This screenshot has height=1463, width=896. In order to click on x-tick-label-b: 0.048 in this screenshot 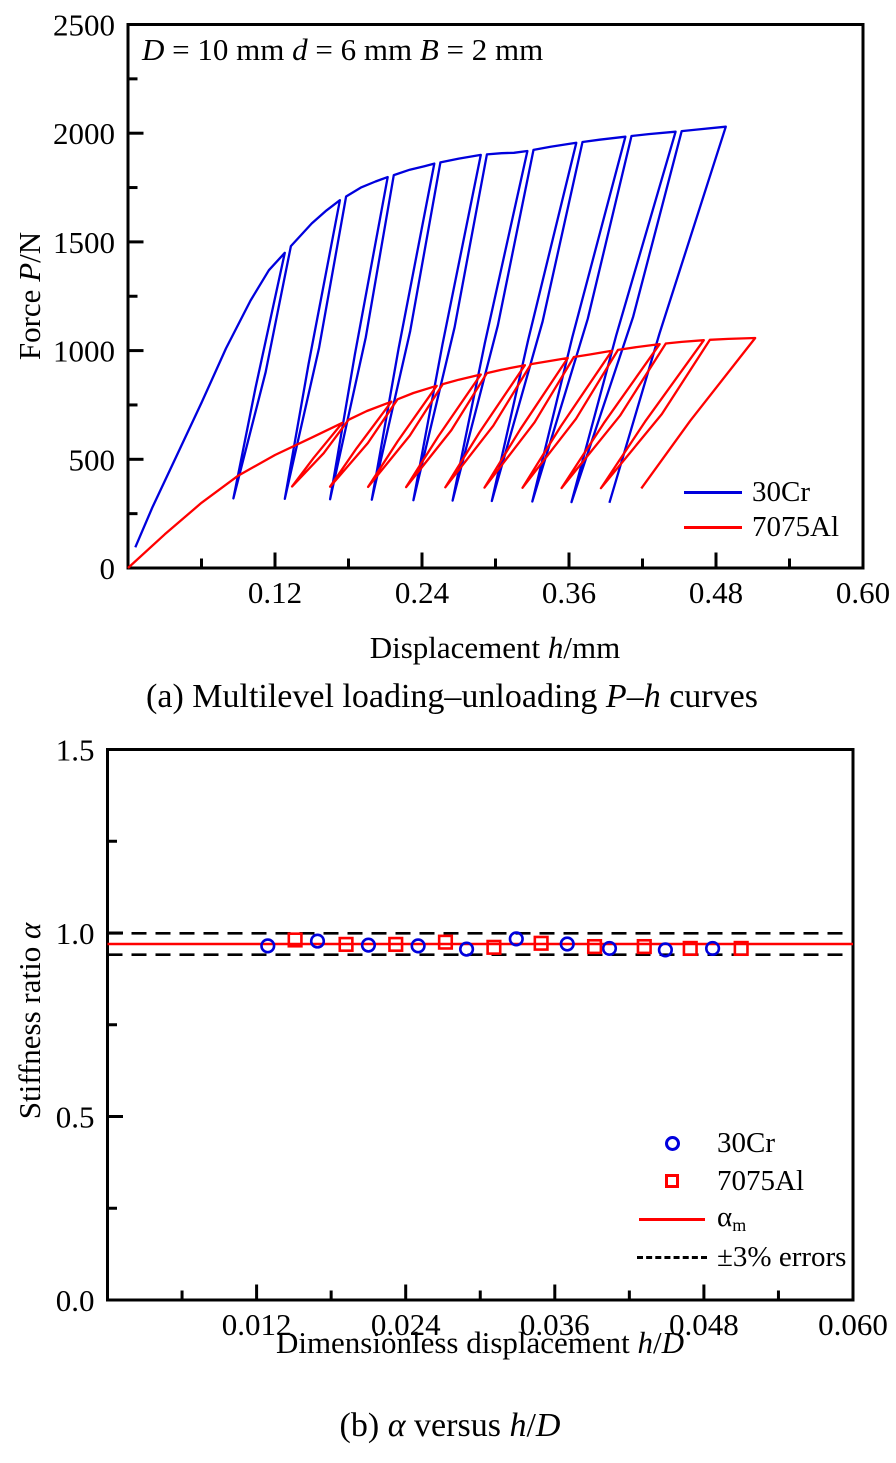, I will do `click(704, 1324)`.